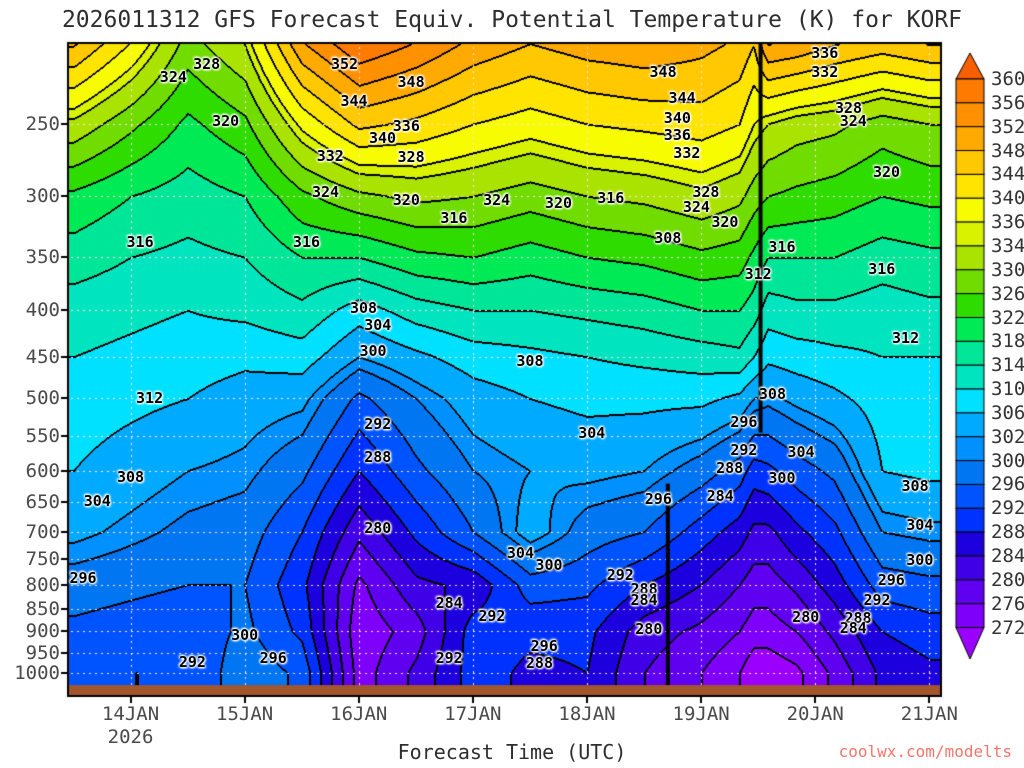 The image size is (1024, 768). Describe the element at coordinates (925, 751) in the screenshot. I see `watermark-link: coolwx.com/modelts` at that location.